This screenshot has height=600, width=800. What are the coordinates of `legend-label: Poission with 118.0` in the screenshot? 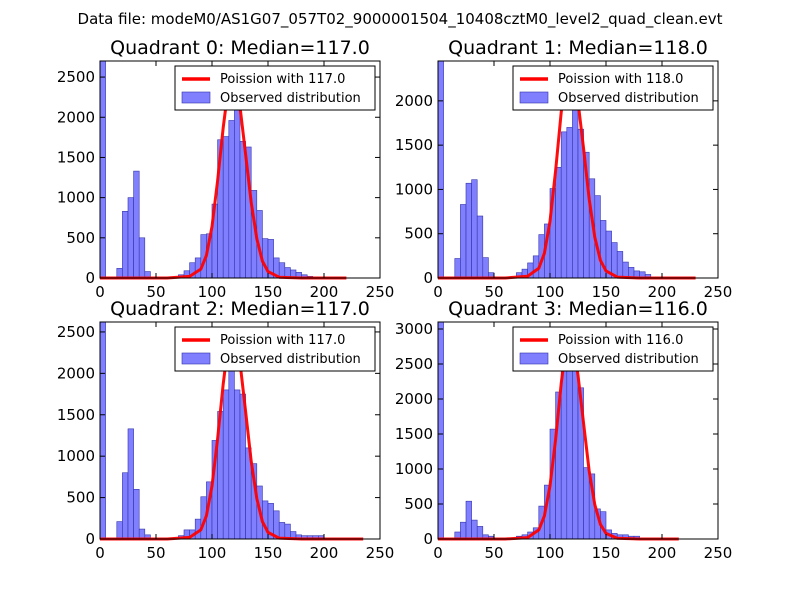 It's located at (620, 79).